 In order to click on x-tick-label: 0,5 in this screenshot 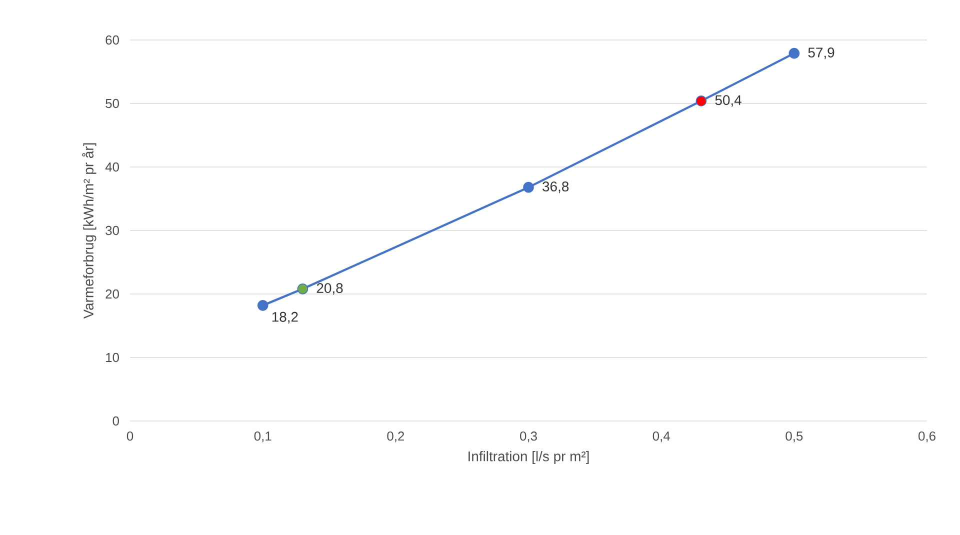, I will do `click(794, 437)`.